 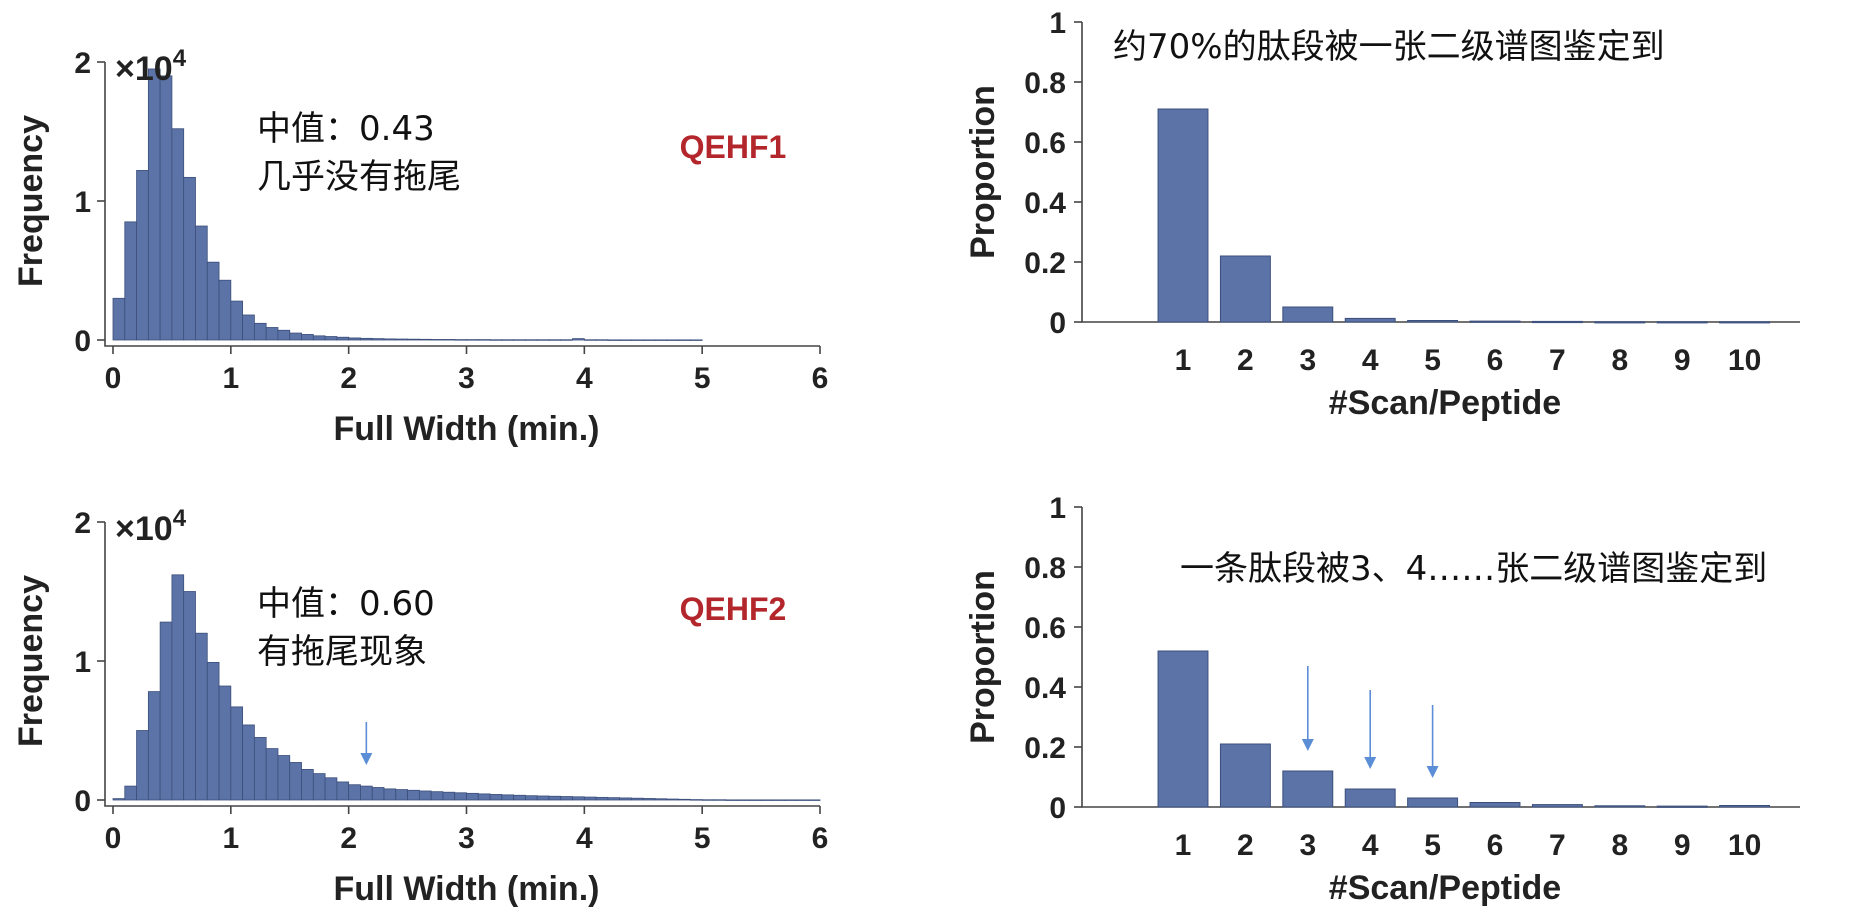 What do you see at coordinates (1045, 143) in the screenshot?
I see `y-tick-label: 0.6` at bounding box center [1045, 143].